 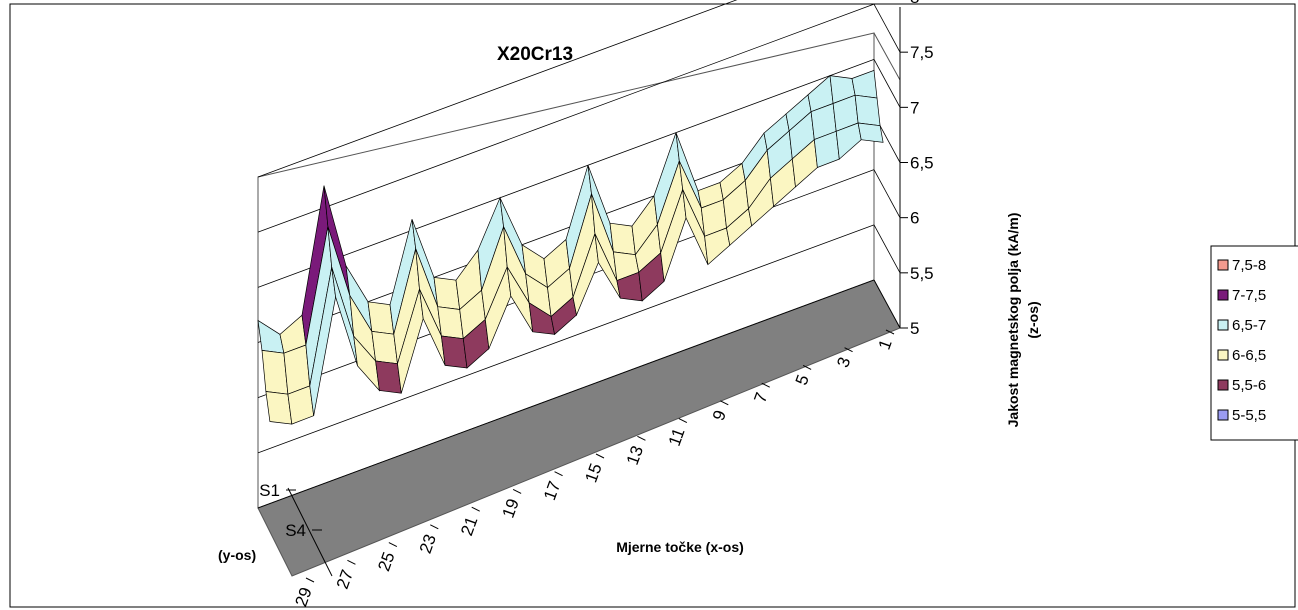 What do you see at coordinates (1033, 319) in the screenshot?
I see `z-axis-title-unit-line: (z-os)` at bounding box center [1033, 319].